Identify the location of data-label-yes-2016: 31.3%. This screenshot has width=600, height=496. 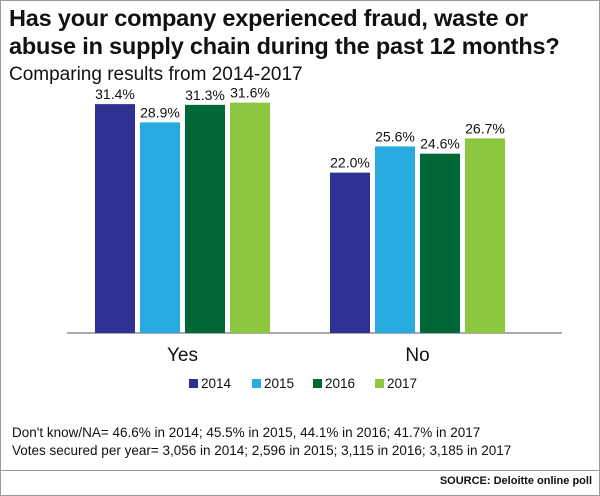
(205, 95).